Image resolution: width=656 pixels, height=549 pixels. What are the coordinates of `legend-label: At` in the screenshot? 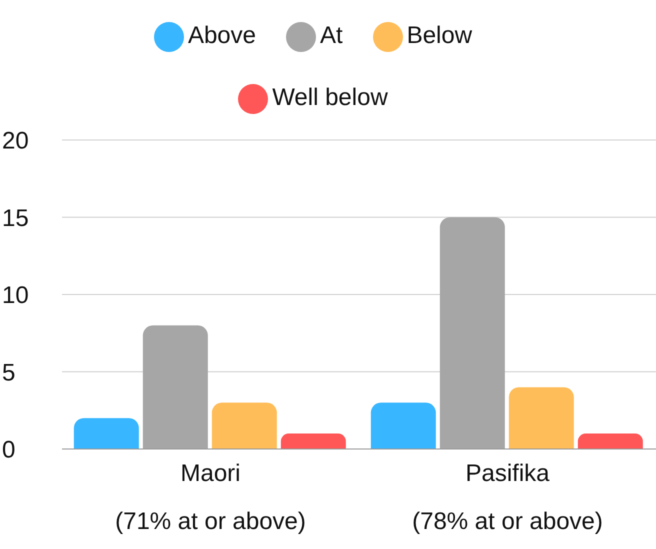 It's located at (331, 35).